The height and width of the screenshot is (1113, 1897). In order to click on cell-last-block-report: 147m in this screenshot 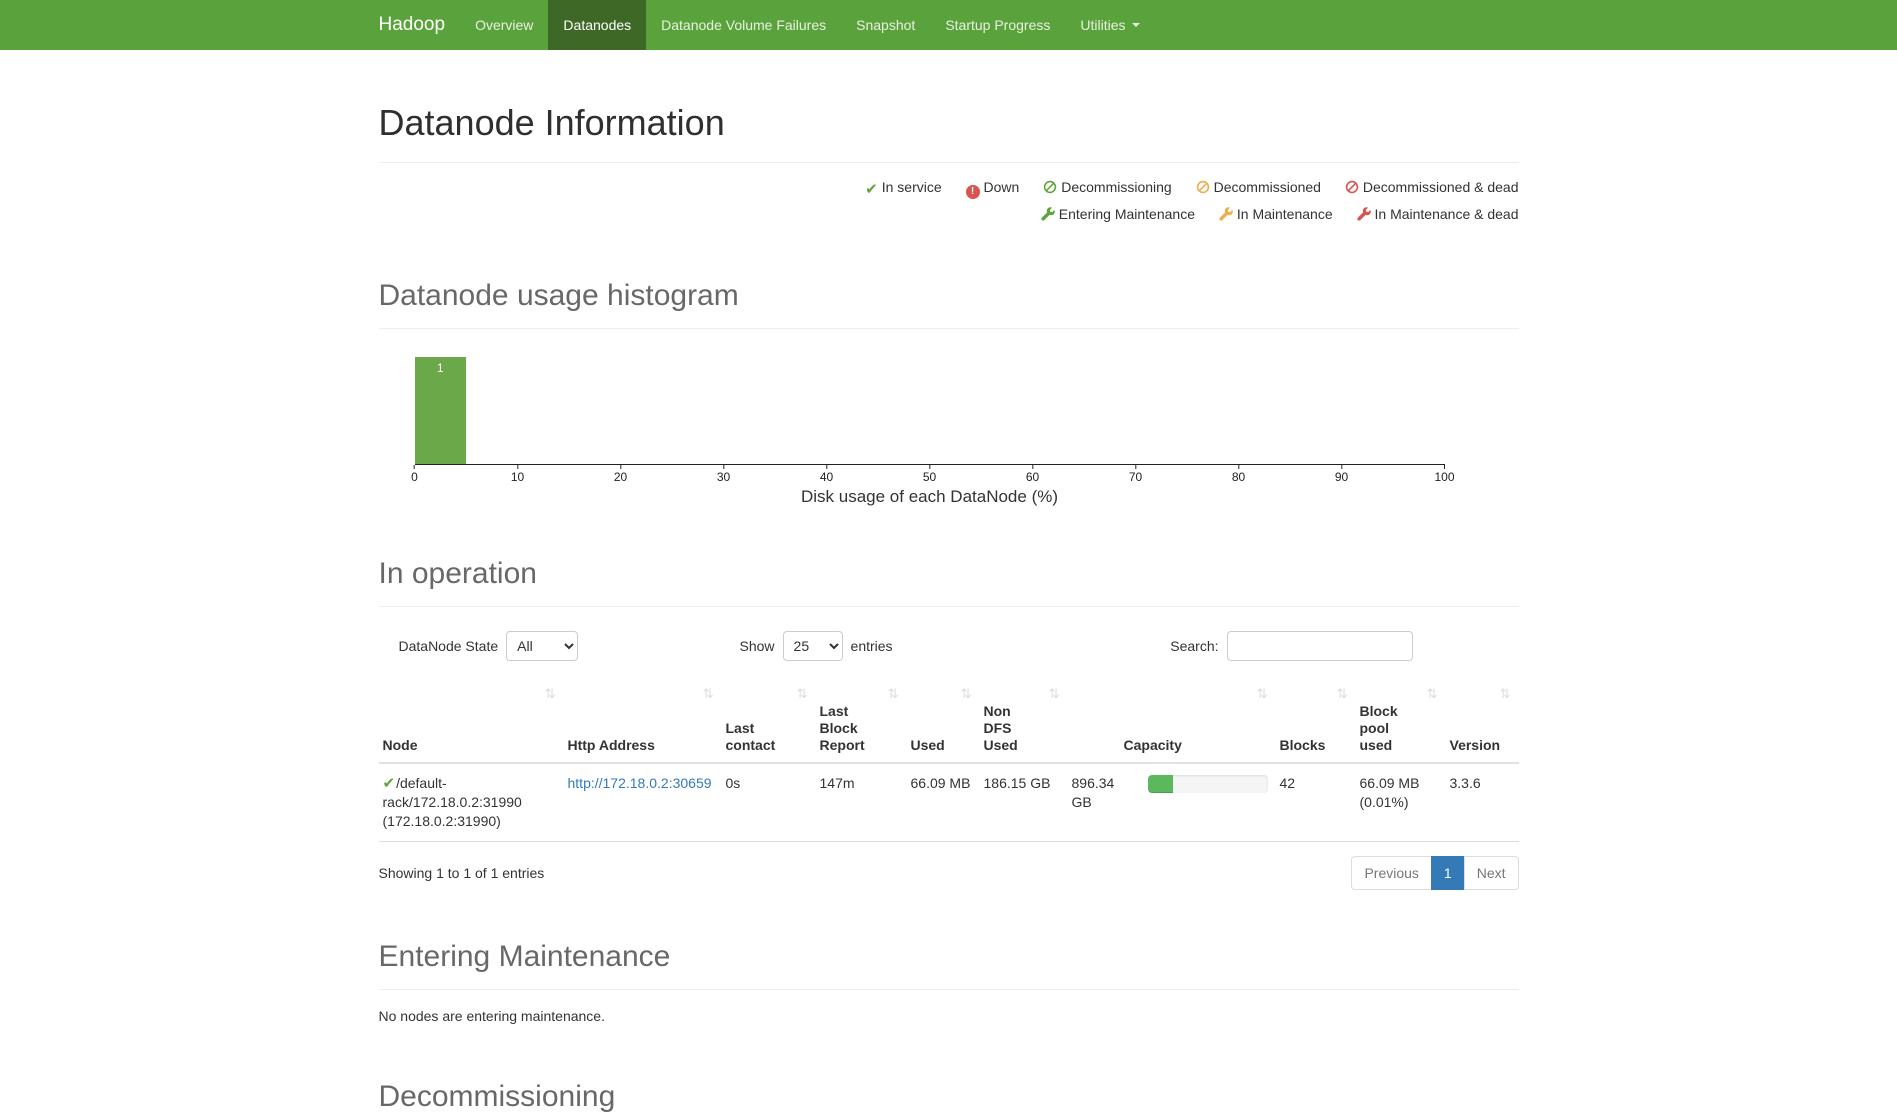, I will do `click(861, 802)`.